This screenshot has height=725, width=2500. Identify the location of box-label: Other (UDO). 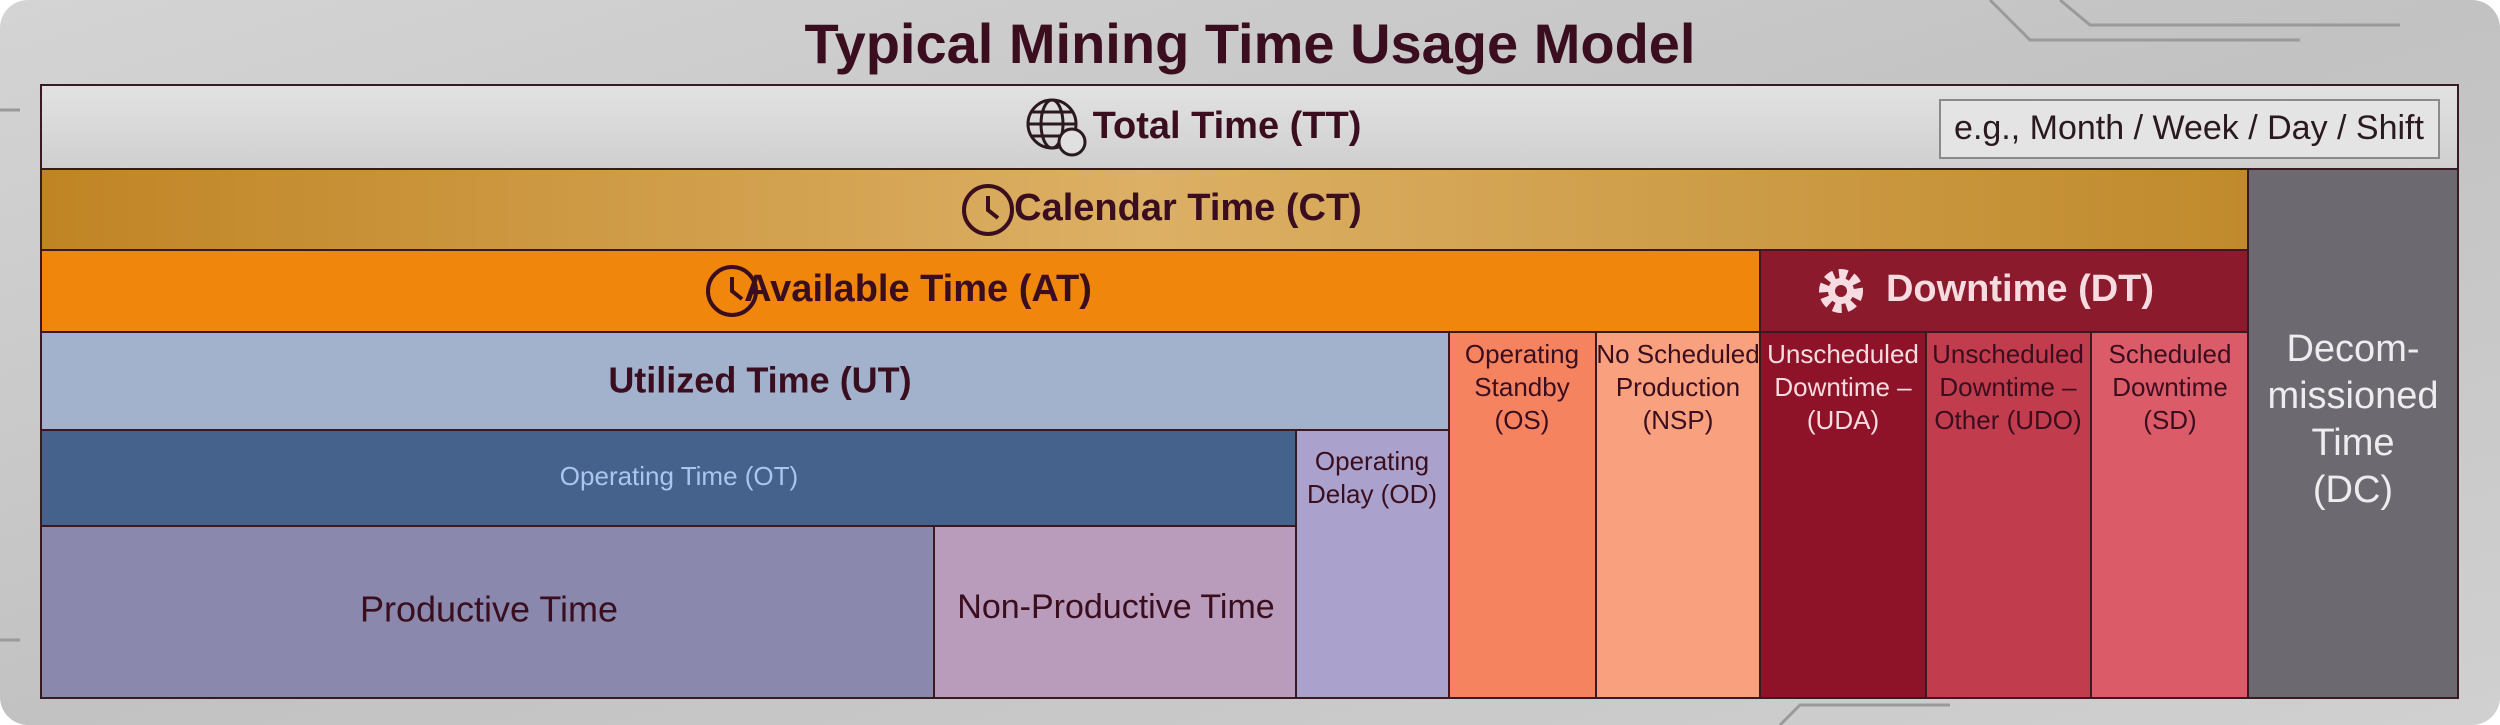
(2007, 420).